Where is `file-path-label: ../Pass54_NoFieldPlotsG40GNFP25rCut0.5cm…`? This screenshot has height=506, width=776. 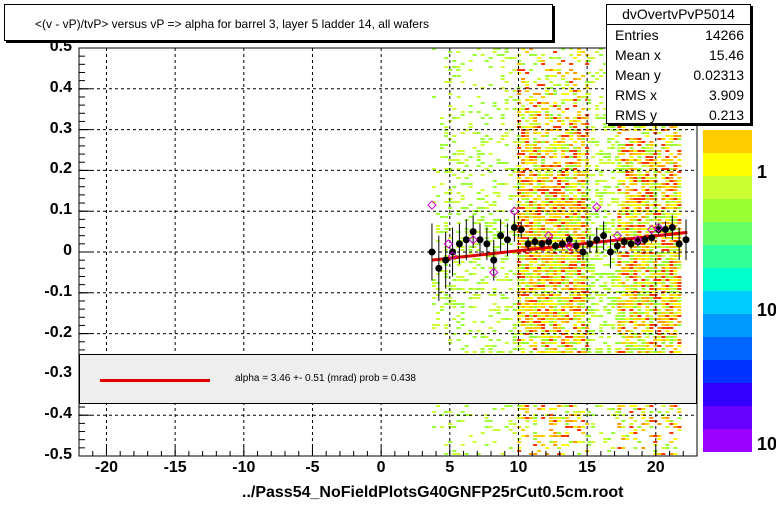 file-path-label: ../Pass54_NoFieldPlotsG40GNFP25rCut0.5cm… is located at coordinates (433, 492).